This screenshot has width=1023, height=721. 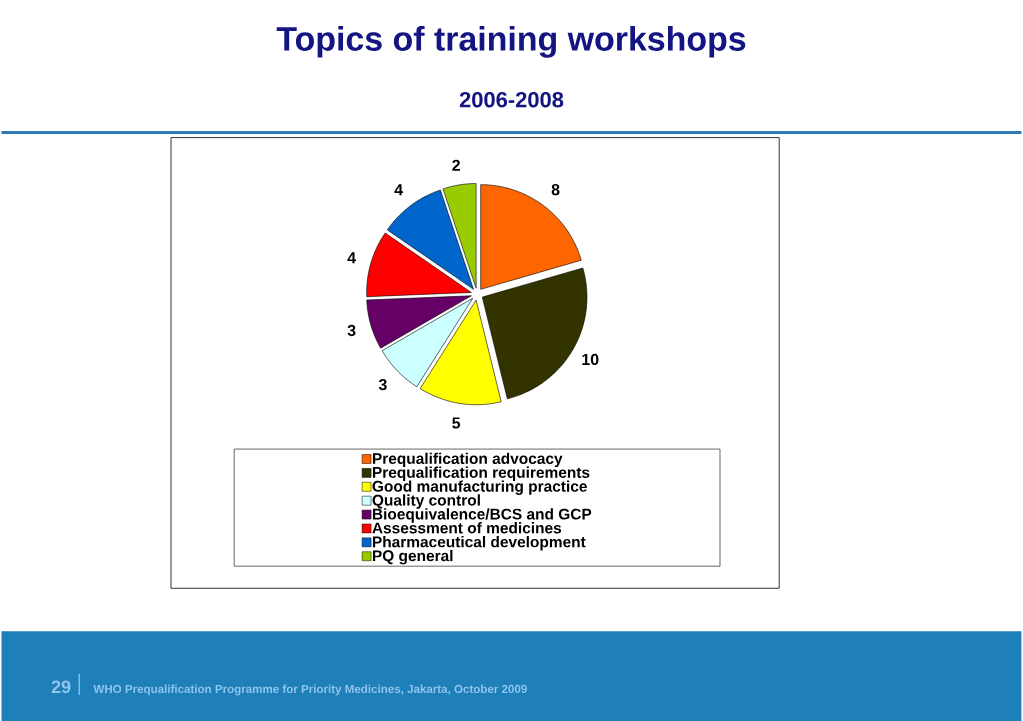 I want to click on legend-label: Quality control, so click(x=426, y=501).